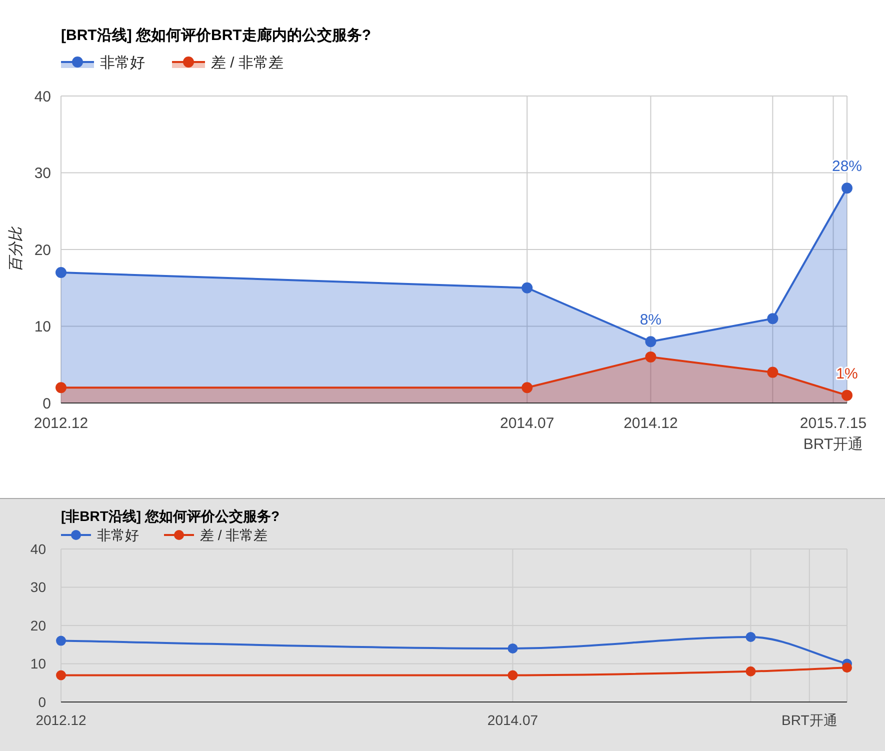  What do you see at coordinates (651, 320) in the screenshot?
I see `data-label: 8%` at bounding box center [651, 320].